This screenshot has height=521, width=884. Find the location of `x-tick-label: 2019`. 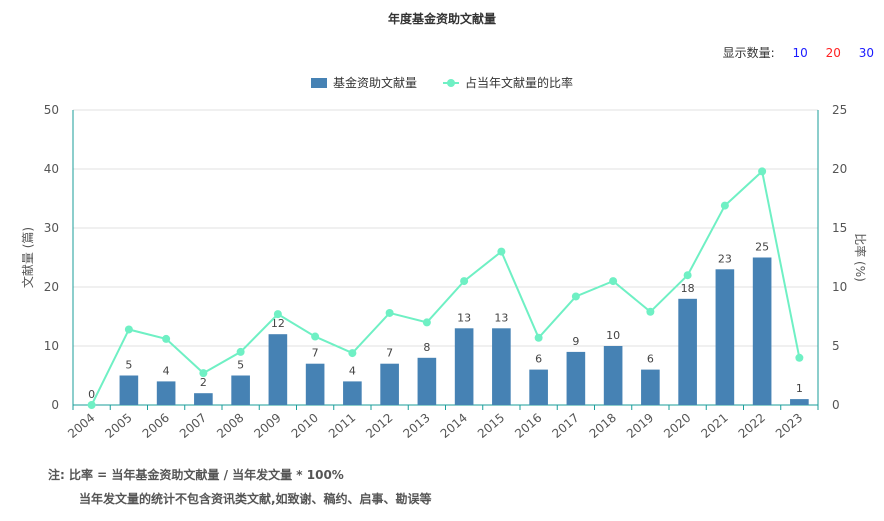

x-tick-label: 2019 is located at coordinates (640, 426).